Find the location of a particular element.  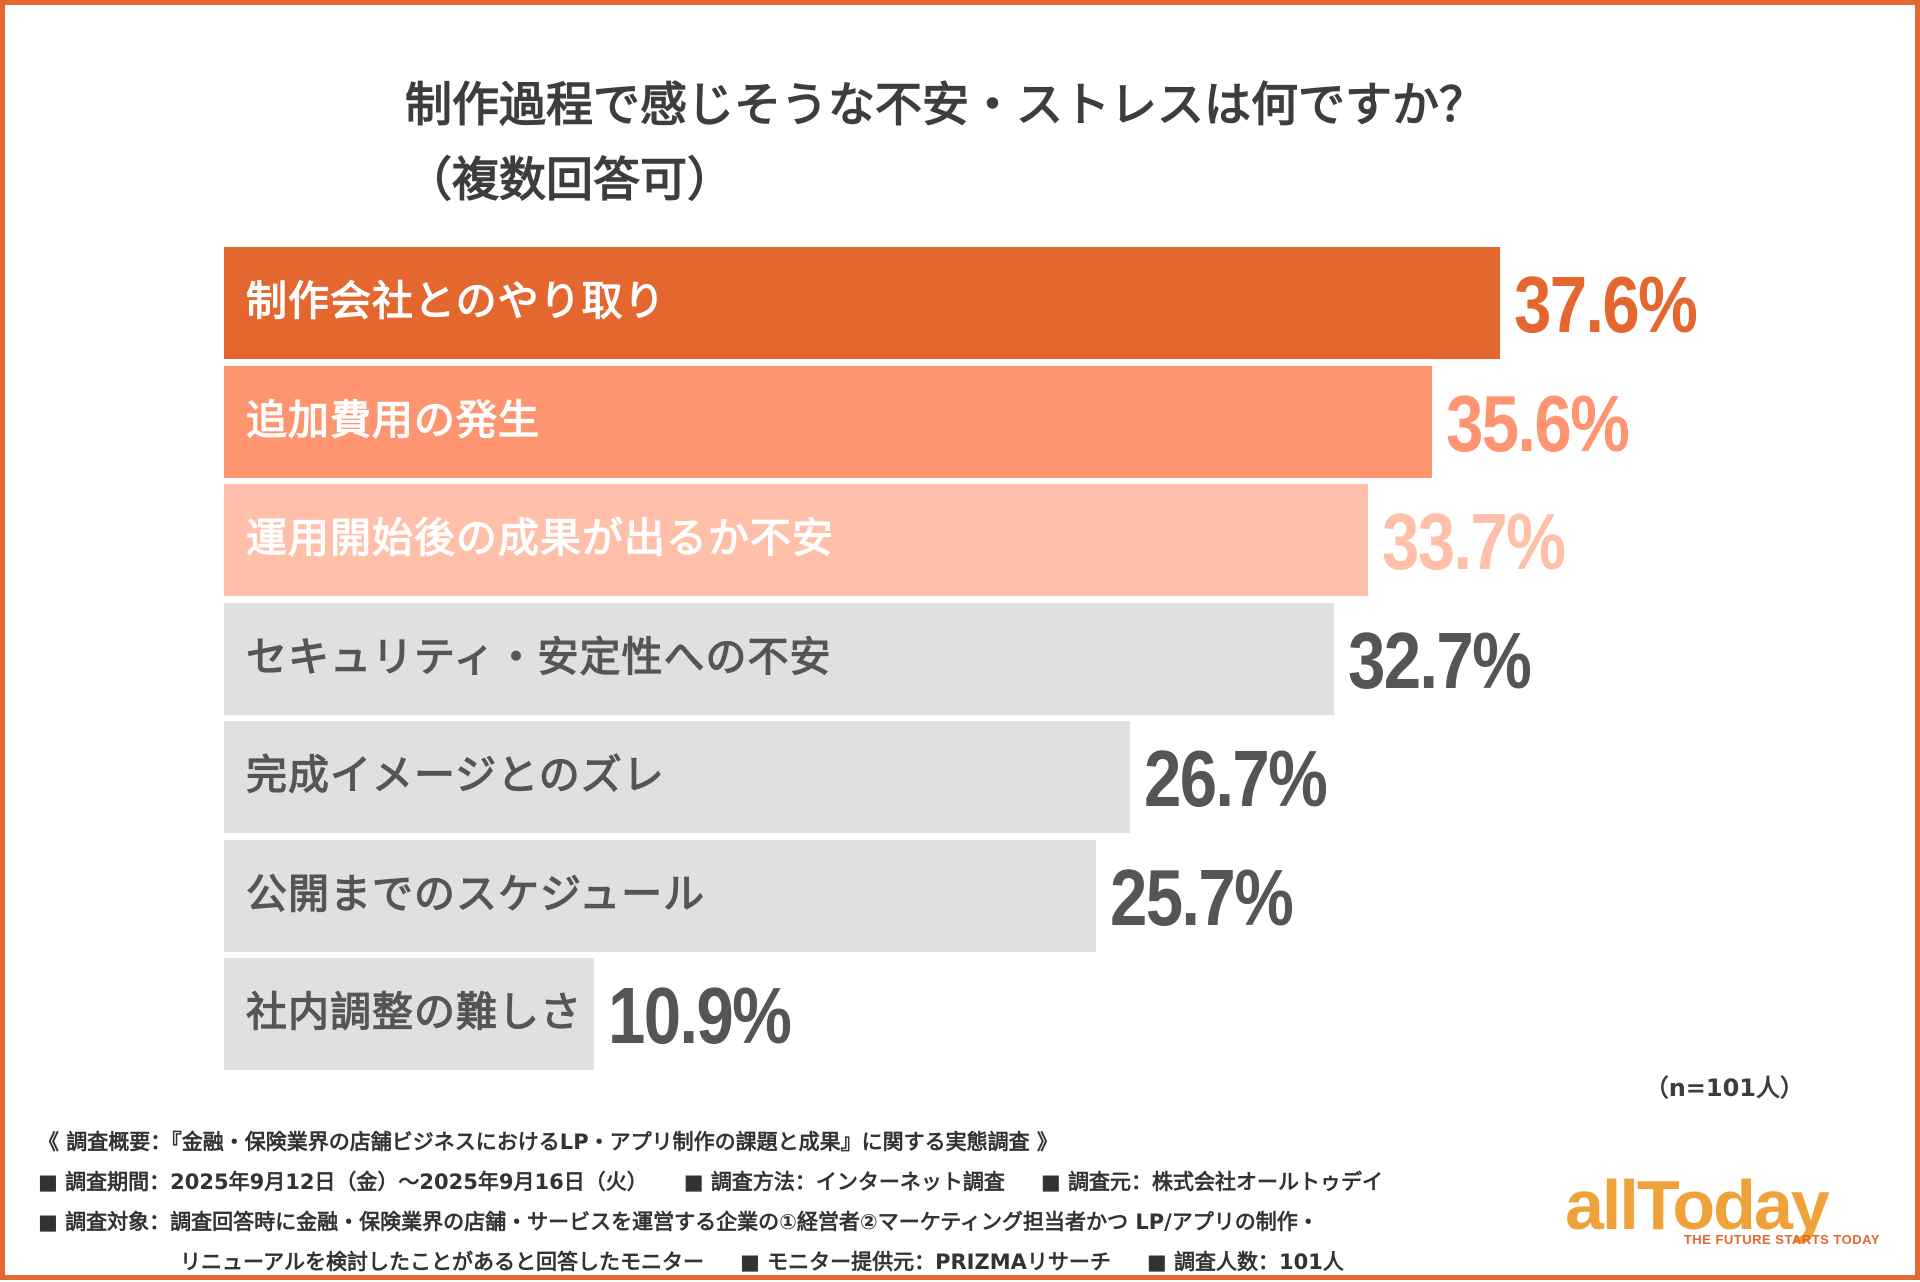

survey-monitor: ■ モニター提供元：PRIZMAリサーチ is located at coordinates (925, 1262).